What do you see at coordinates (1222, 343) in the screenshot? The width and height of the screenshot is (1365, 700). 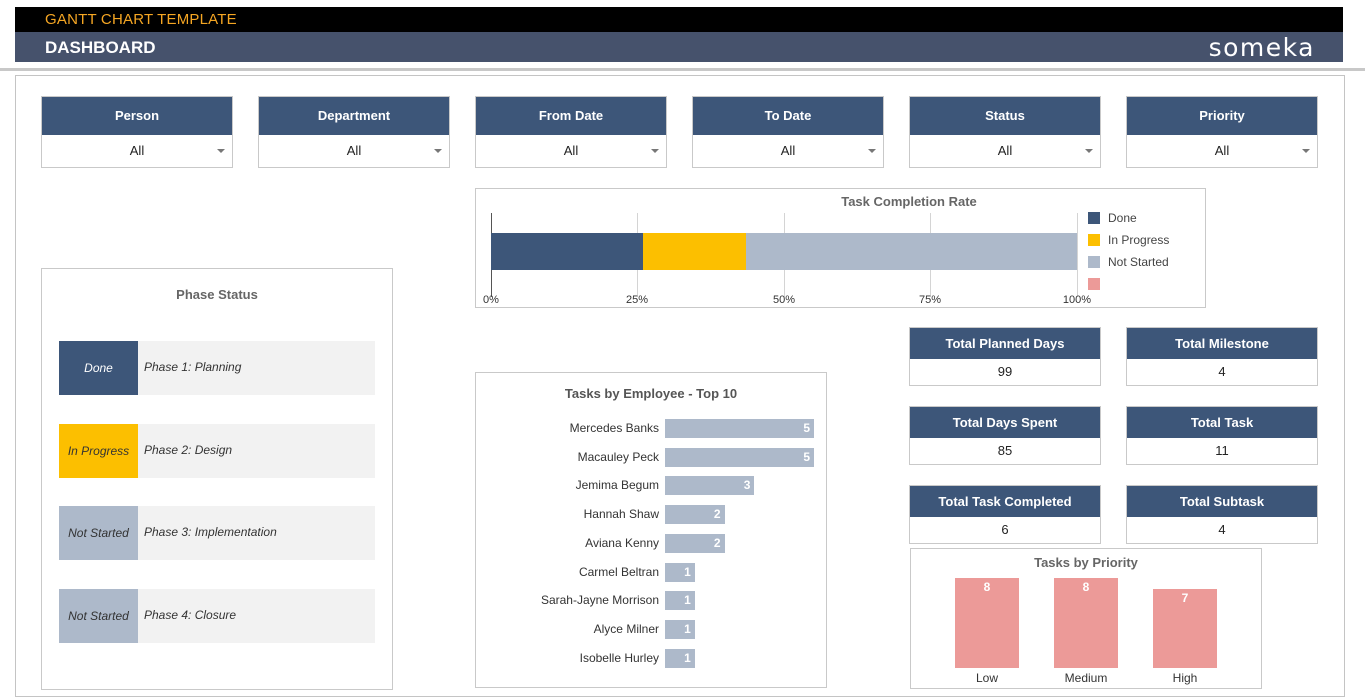 I see `kpi-label: Total Milestone` at bounding box center [1222, 343].